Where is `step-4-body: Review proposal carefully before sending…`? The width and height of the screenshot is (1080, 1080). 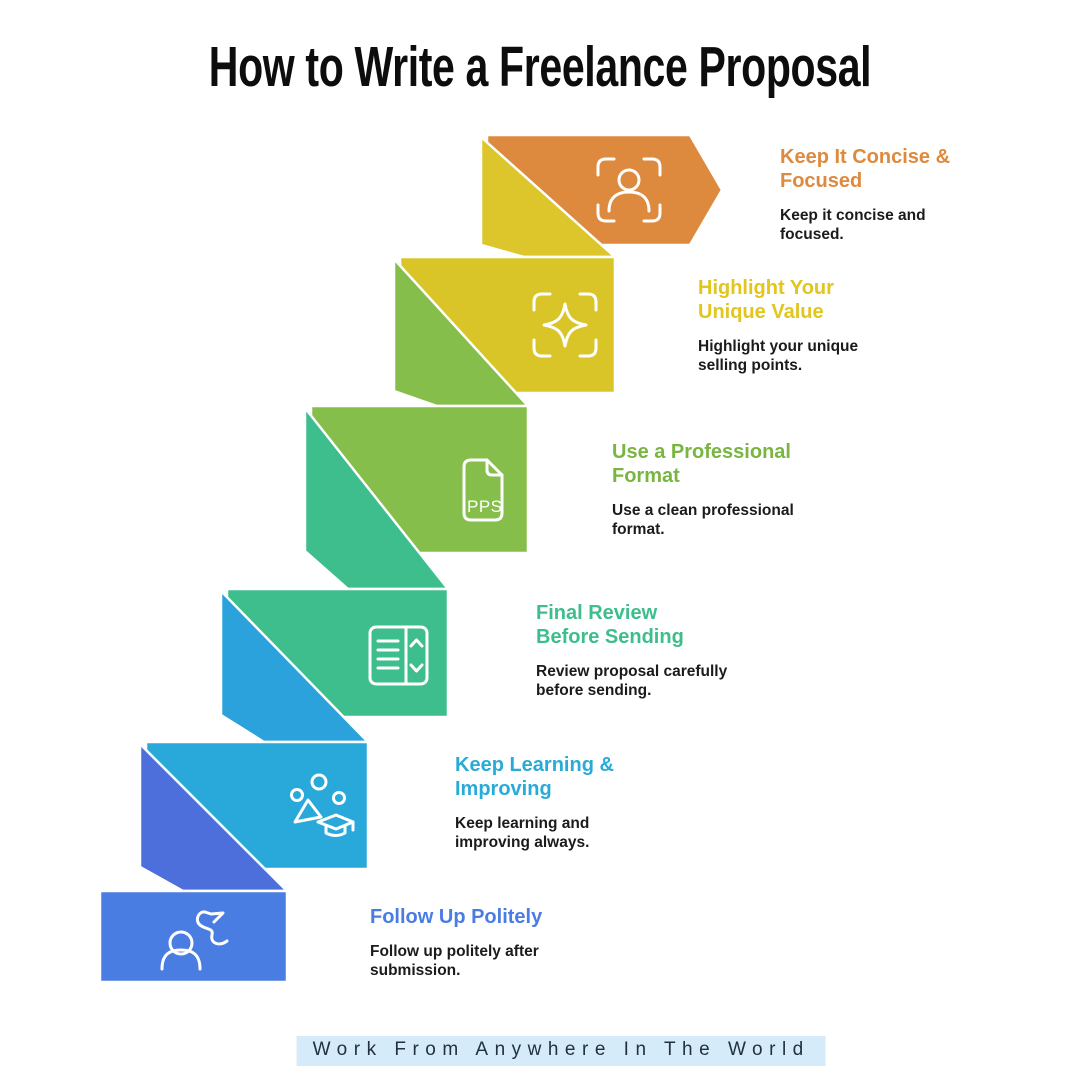
step-4-body: Review proposal carefully before sending… is located at coordinates (632, 681).